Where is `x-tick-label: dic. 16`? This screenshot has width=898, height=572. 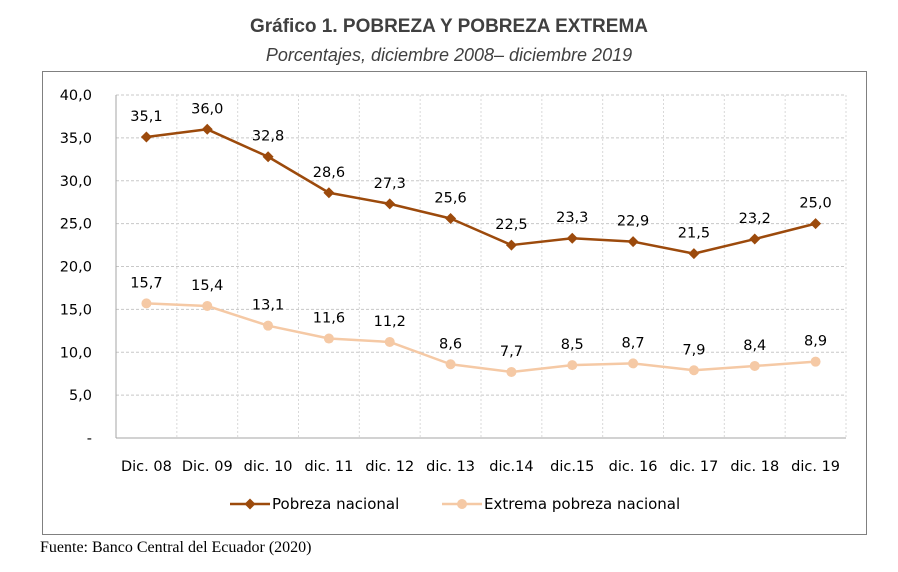 x-tick-label: dic. 16 is located at coordinates (633, 467).